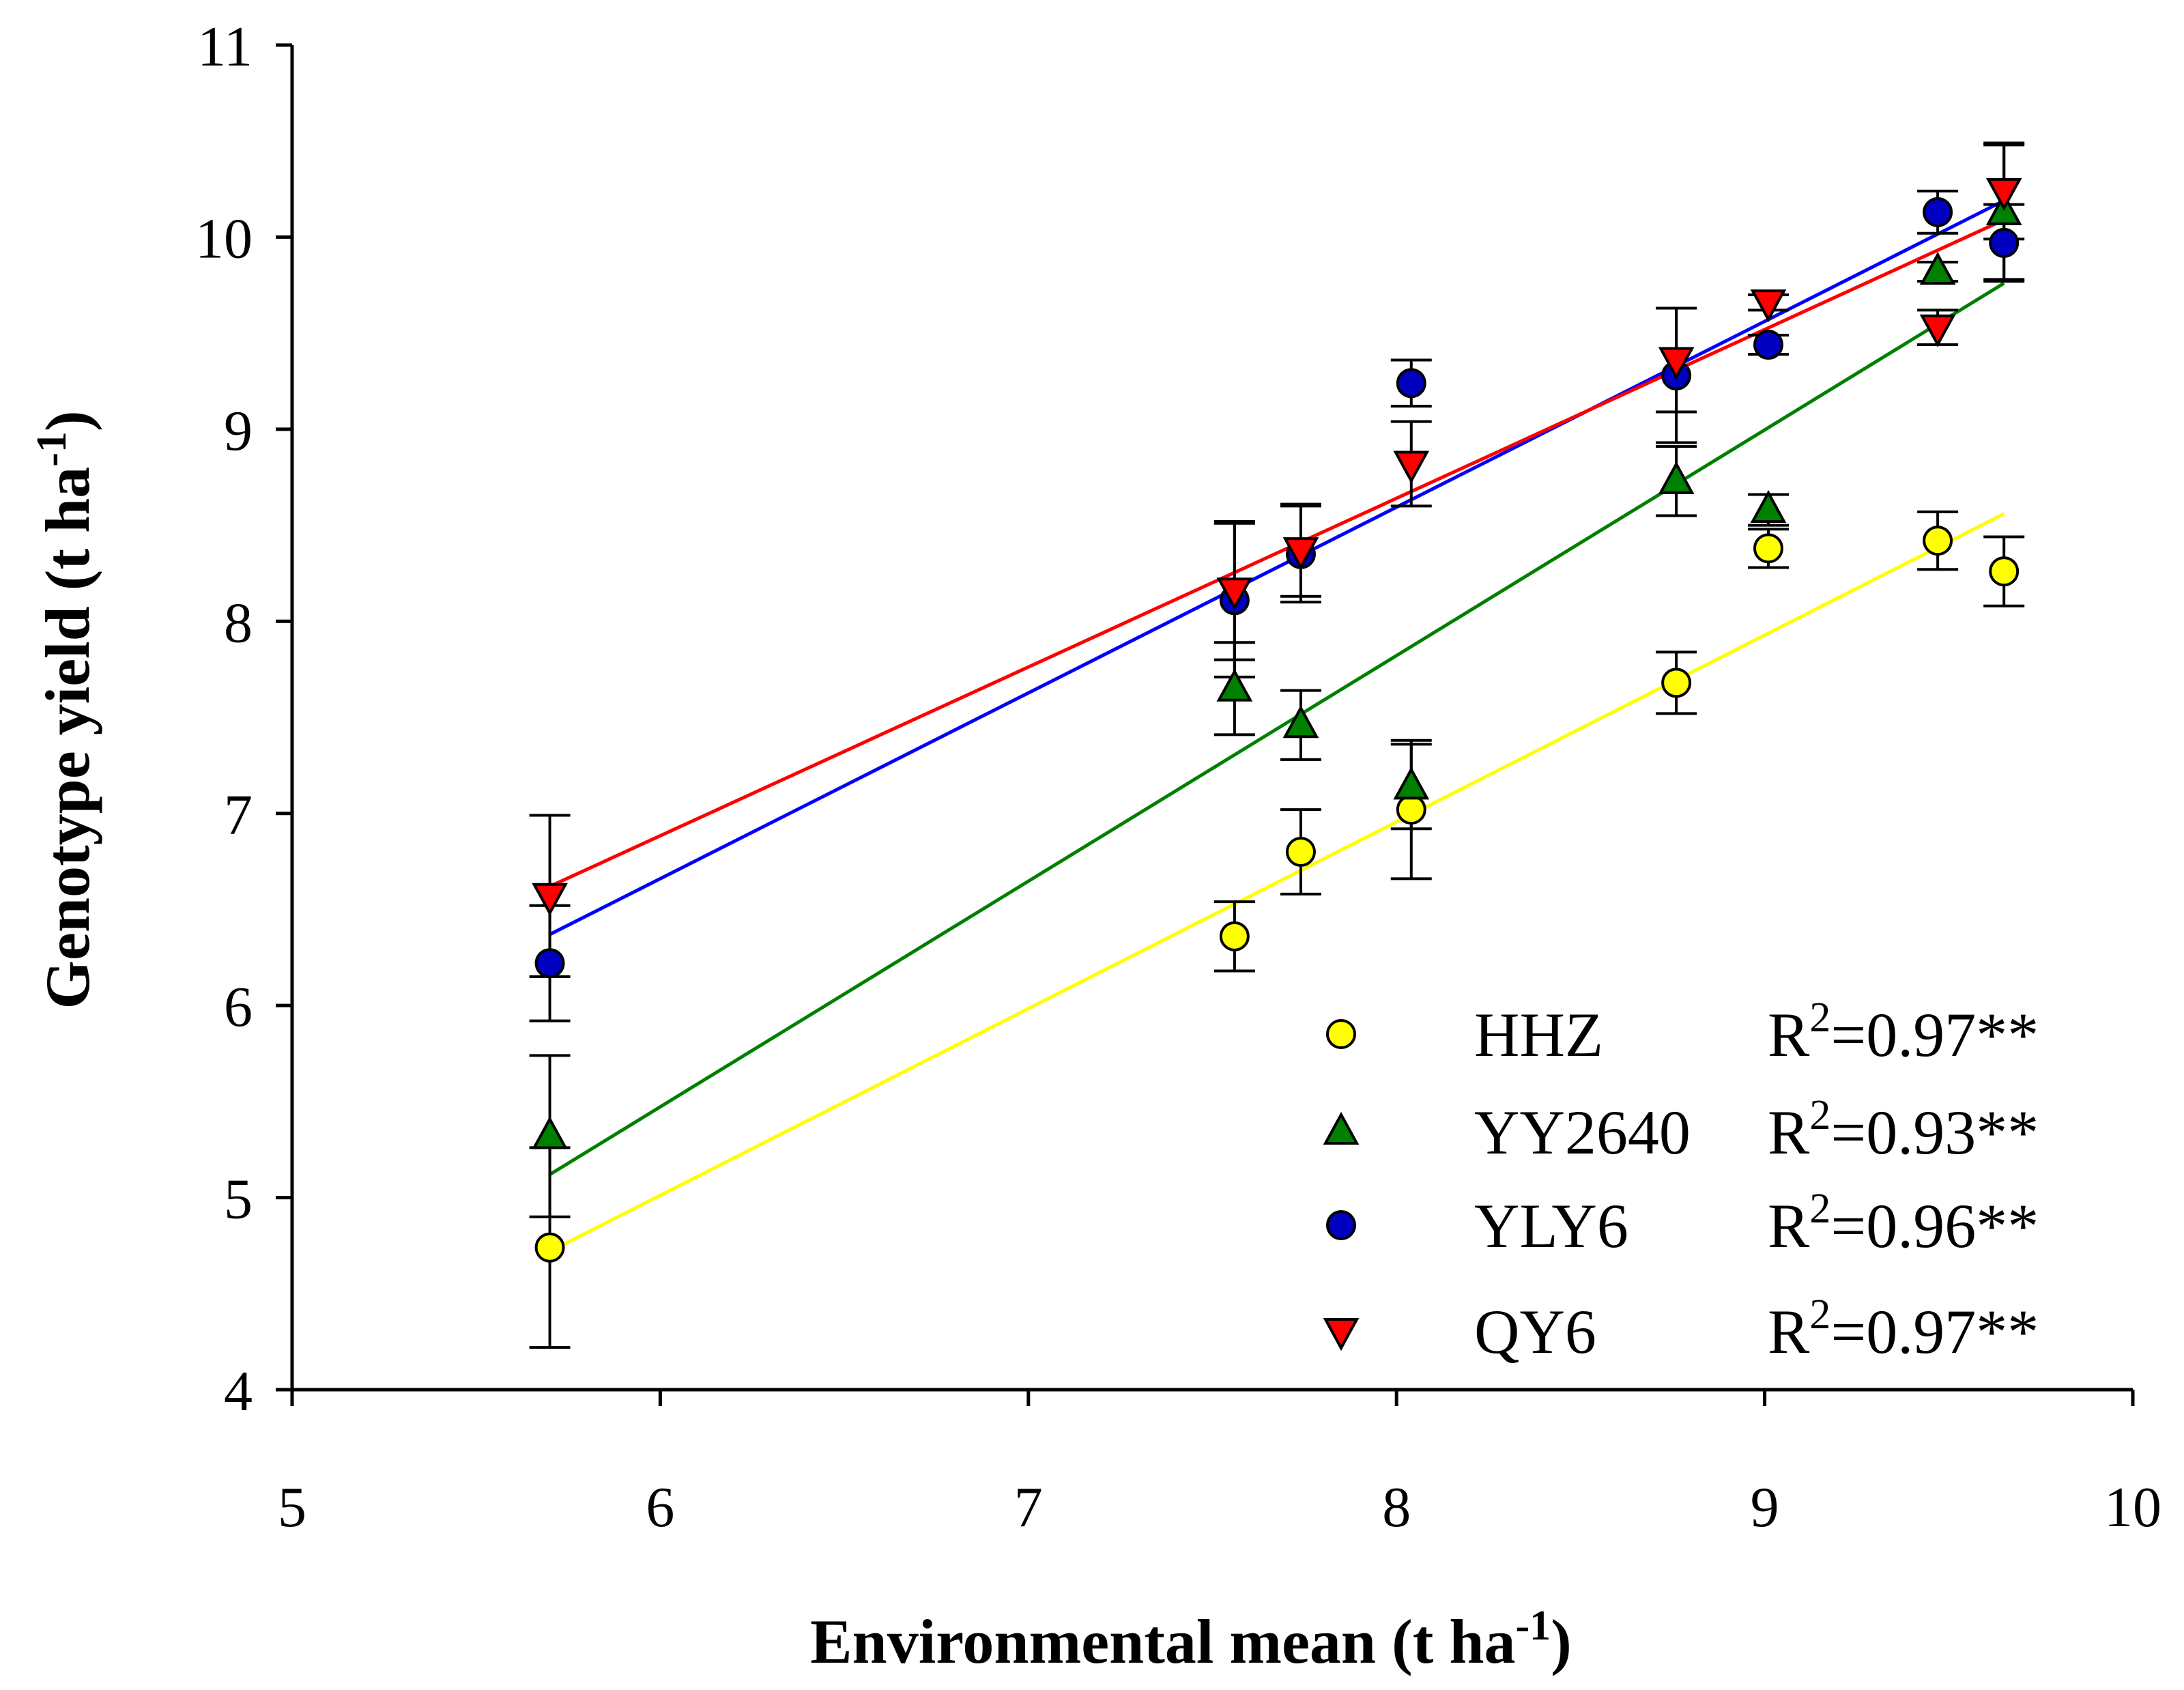 This screenshot has width=2184, height=1690. I want to click on legend-label: YY2640, so click(1582, 1132).